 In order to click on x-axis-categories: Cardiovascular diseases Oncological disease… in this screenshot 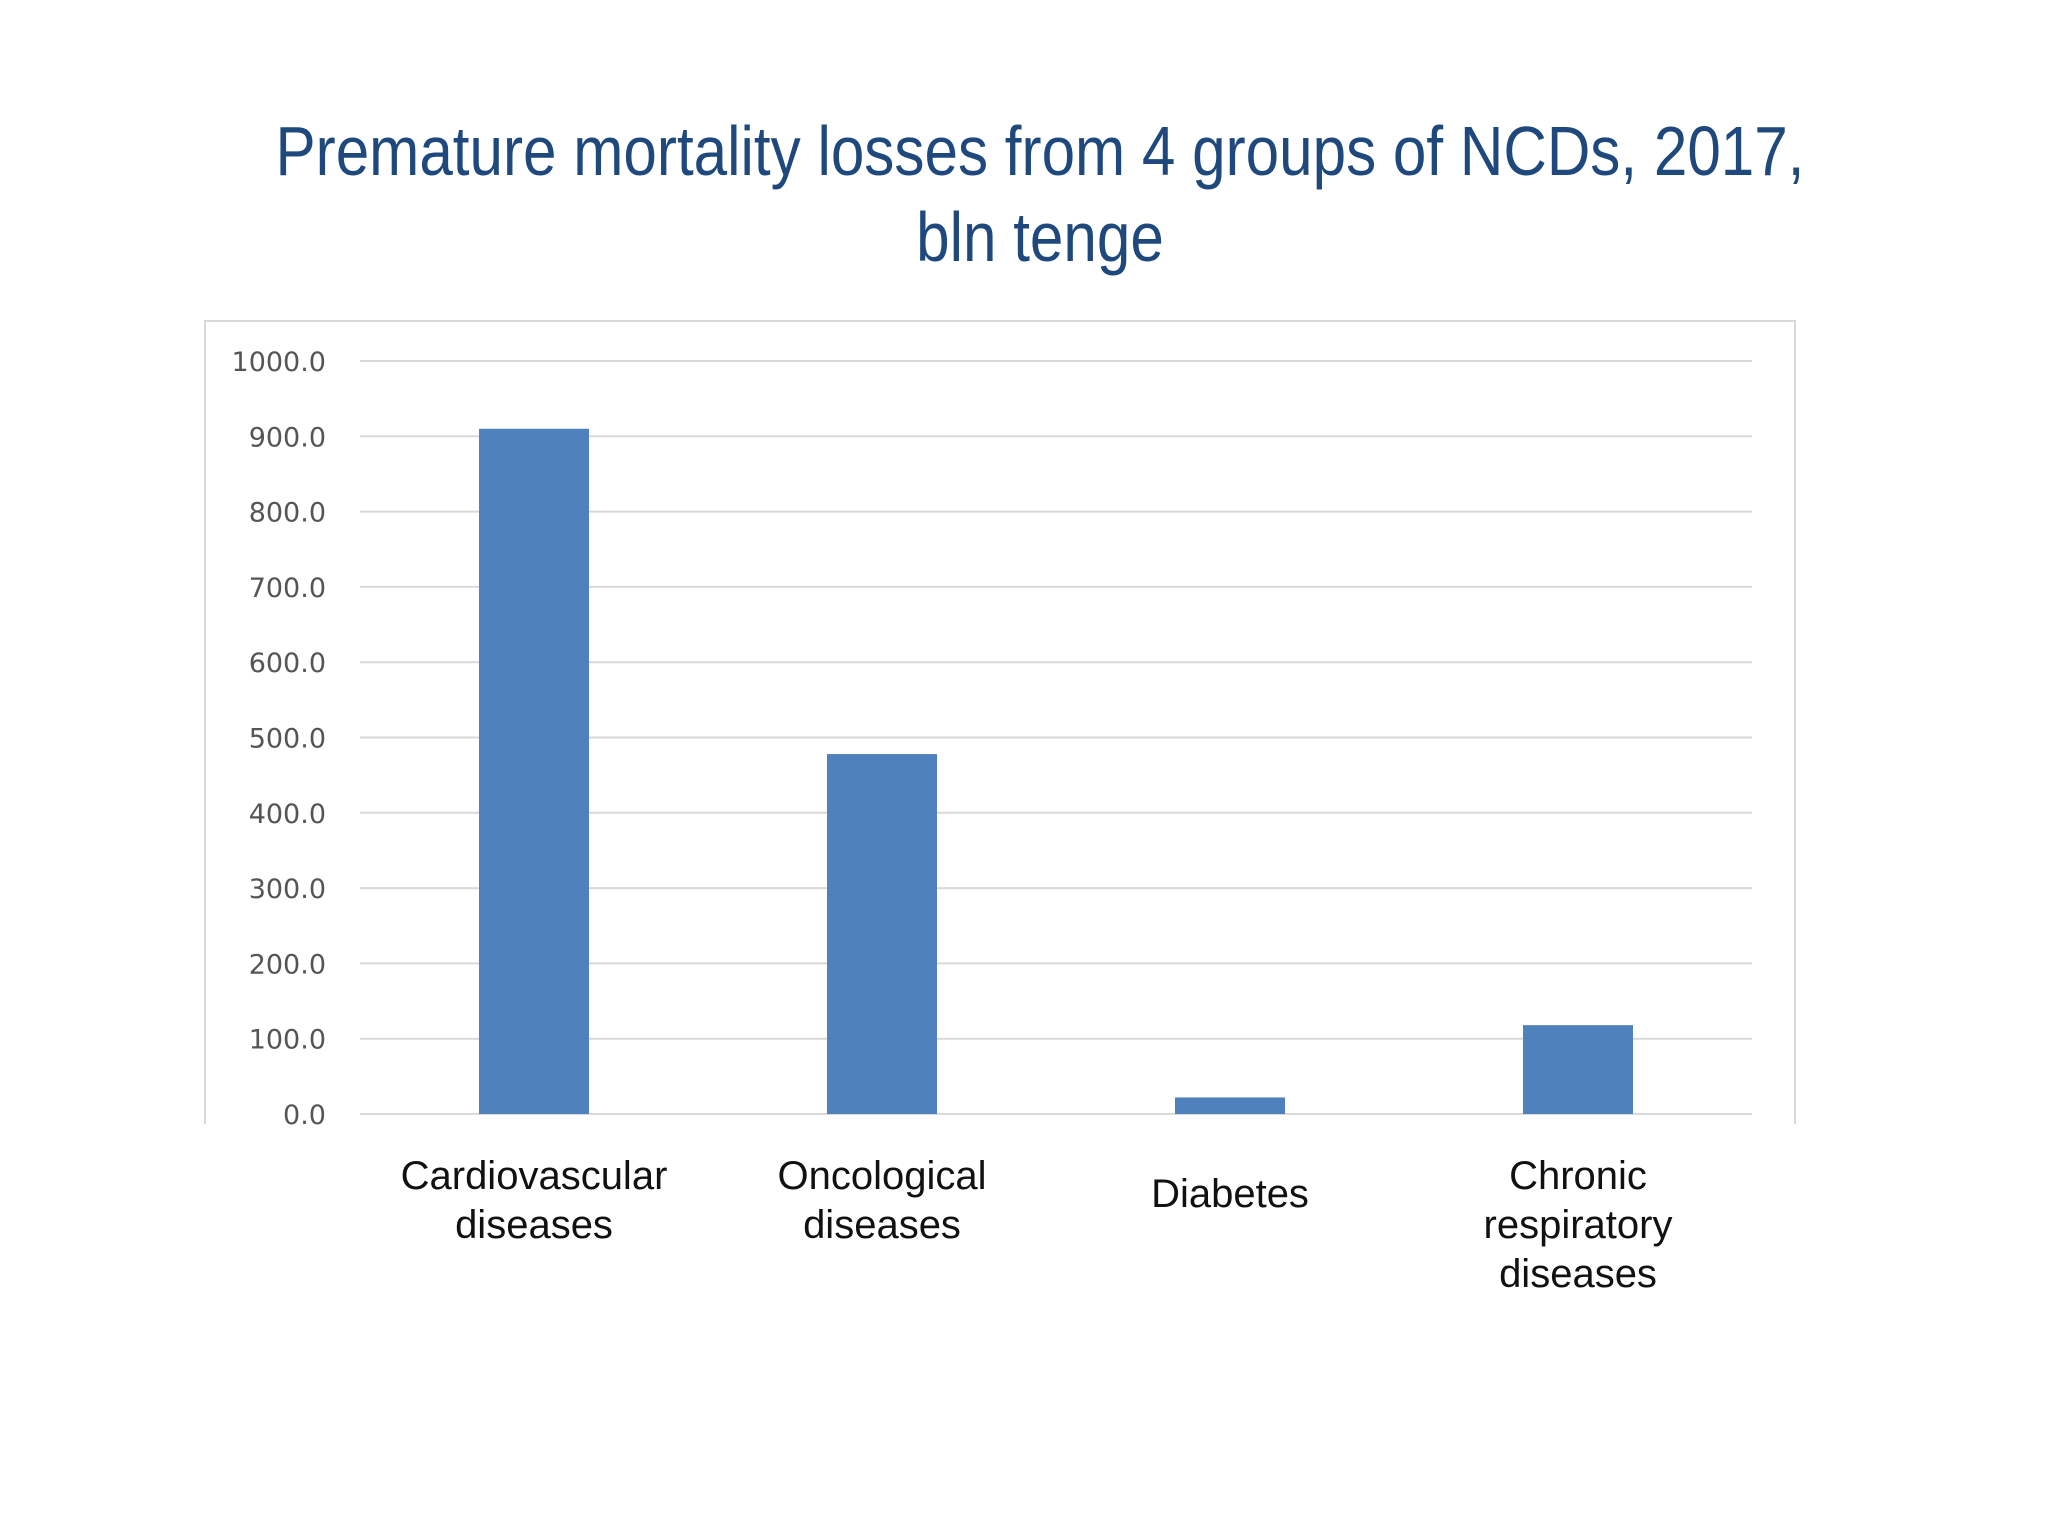, I will do `click(1037, 1225)`.